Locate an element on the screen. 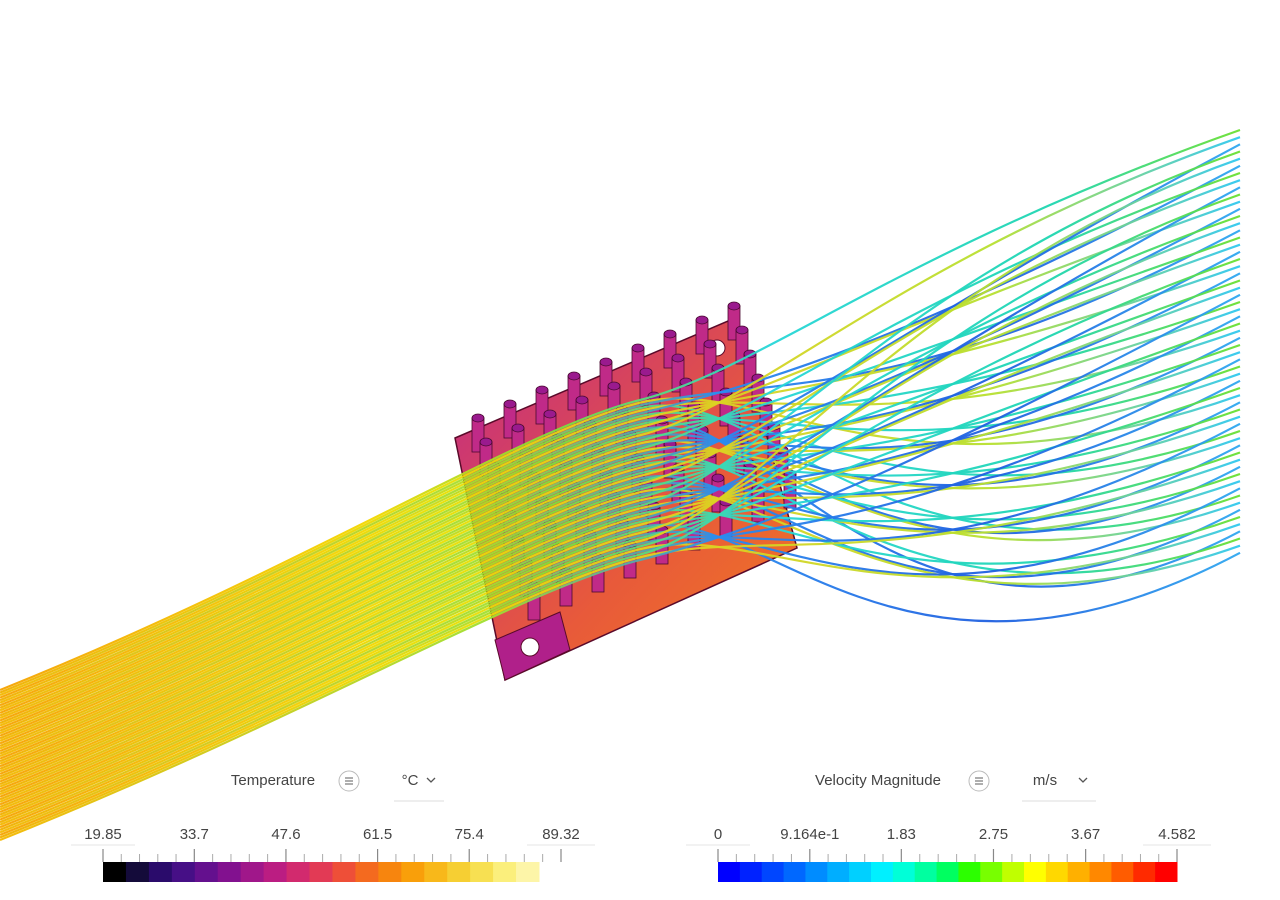 The width and height of the screenshot is (1280, 900). mount-hole is located at coordinates (530, 647).